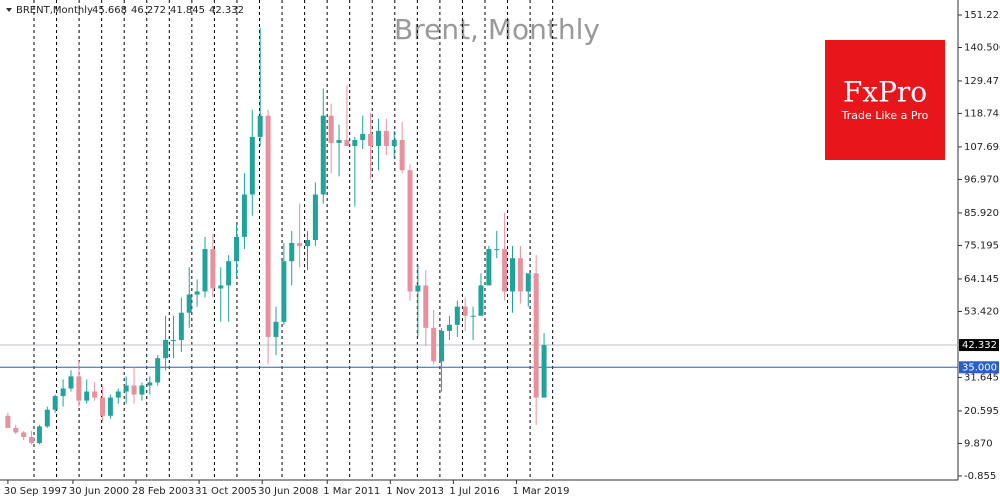 The width and height of the screenshot is (1000, 500). What do you see at coordinates (981, 245) in the screenshot?
I see `y-tick-label: 75.195` at bounding box center [981, 245].